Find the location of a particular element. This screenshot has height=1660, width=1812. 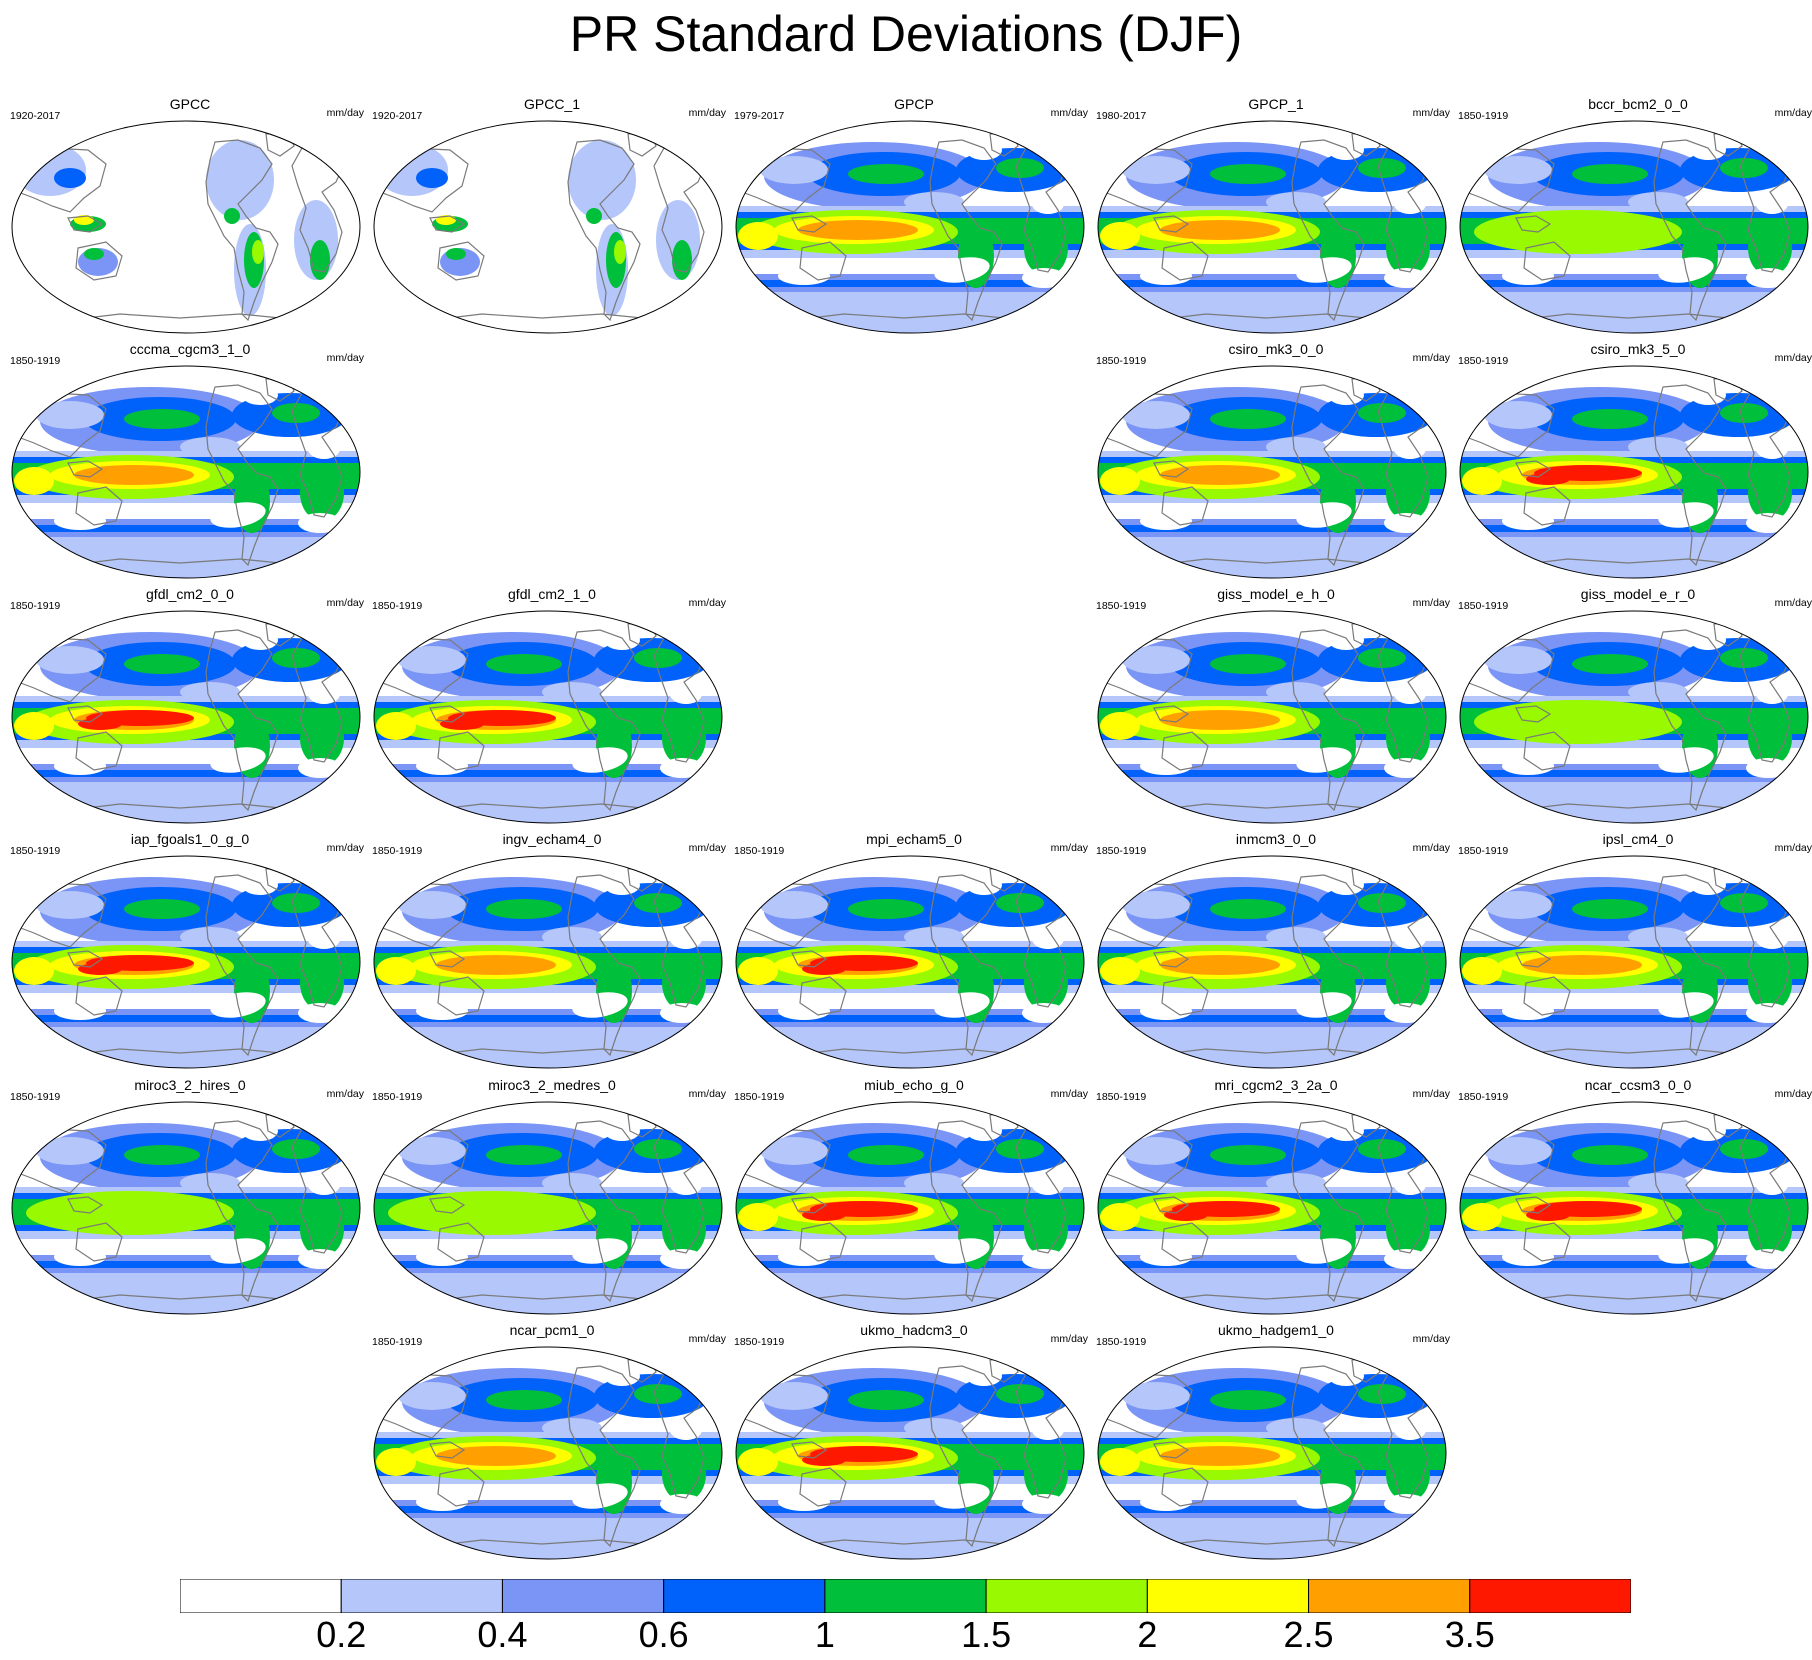

panel-title: ingv_echam4_0 is located at coordinates (552, 839).